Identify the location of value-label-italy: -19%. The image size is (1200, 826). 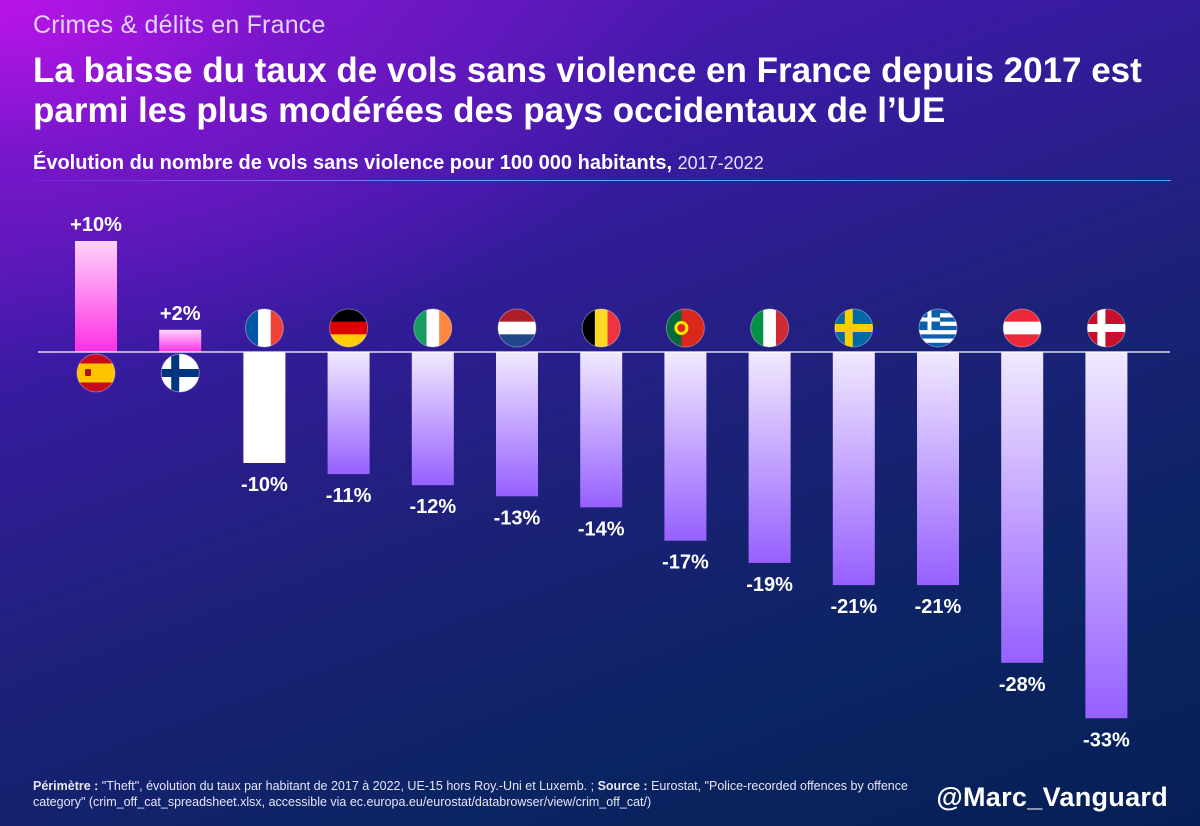
(769, 585).